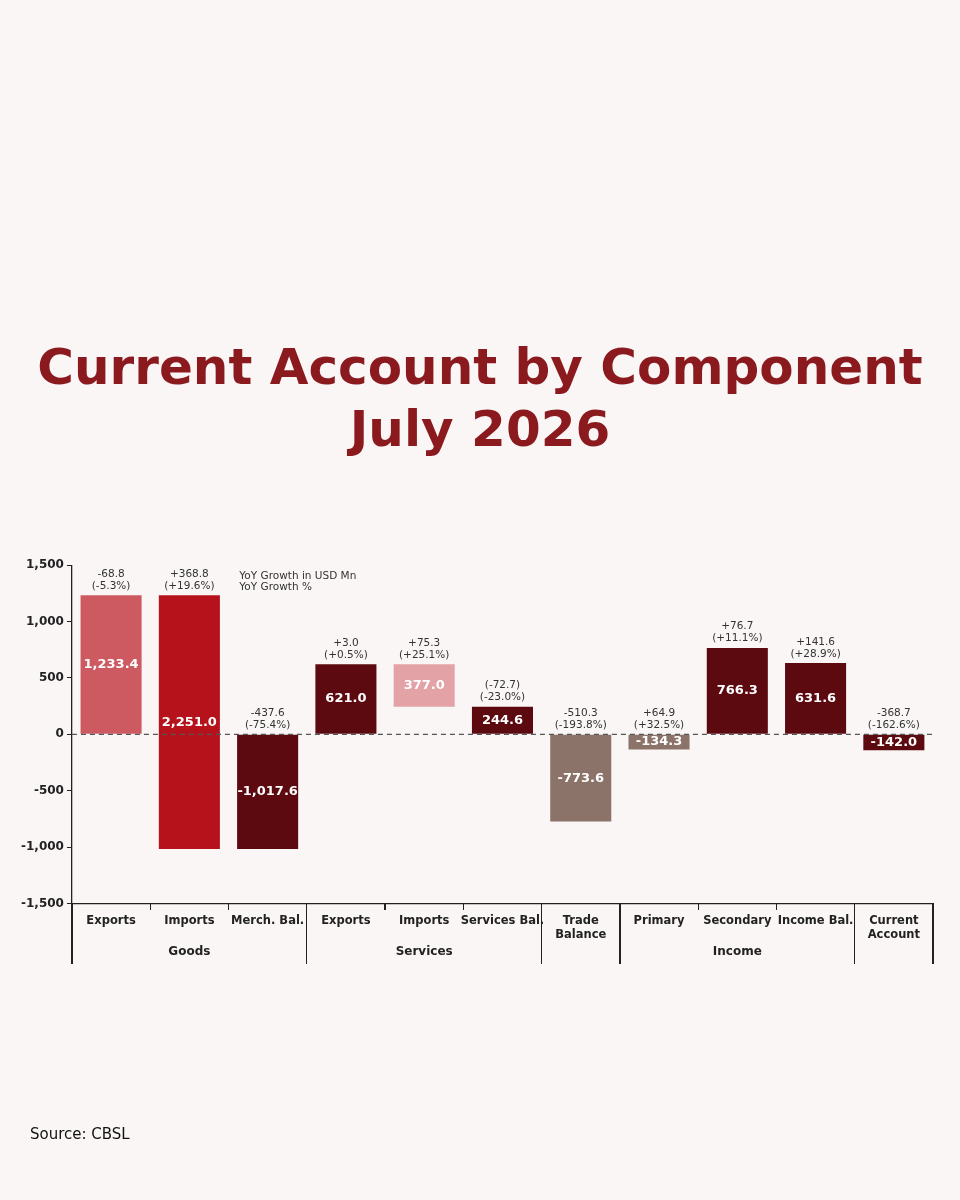  What do you see at coordinates (894, 741) in the screenshot?
I see `data-label: -142.0` at bounding box center [894, 741].